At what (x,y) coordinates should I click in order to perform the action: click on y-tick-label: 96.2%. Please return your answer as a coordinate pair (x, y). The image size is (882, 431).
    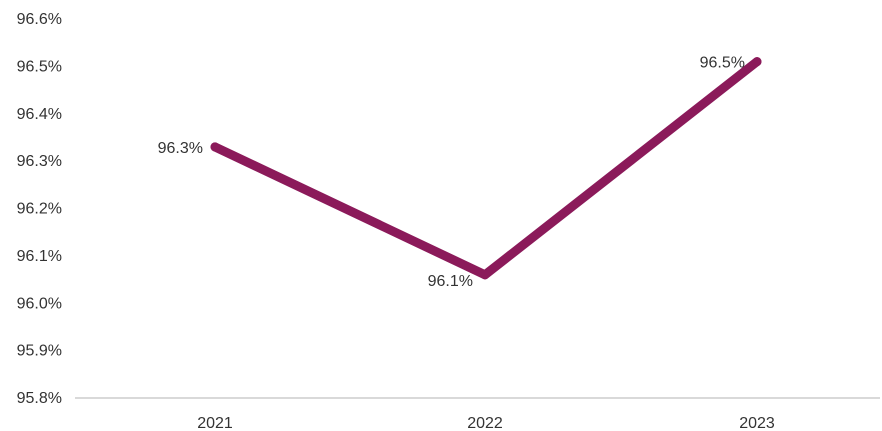
    Looking at the image, I should click on (39, 209).